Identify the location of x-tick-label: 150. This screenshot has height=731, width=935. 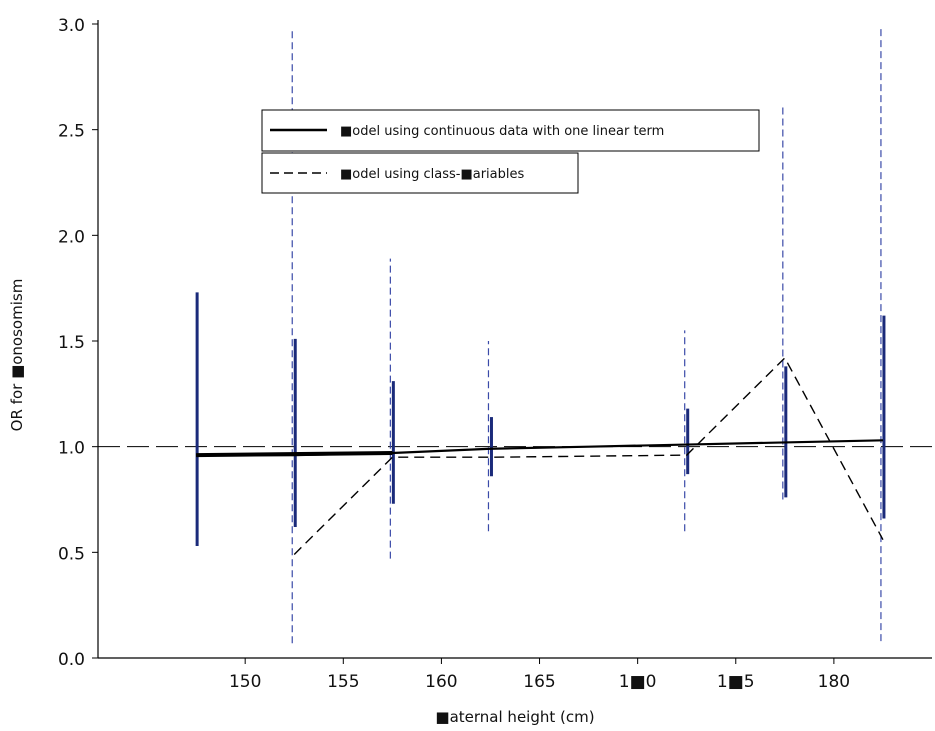
(245, 682).